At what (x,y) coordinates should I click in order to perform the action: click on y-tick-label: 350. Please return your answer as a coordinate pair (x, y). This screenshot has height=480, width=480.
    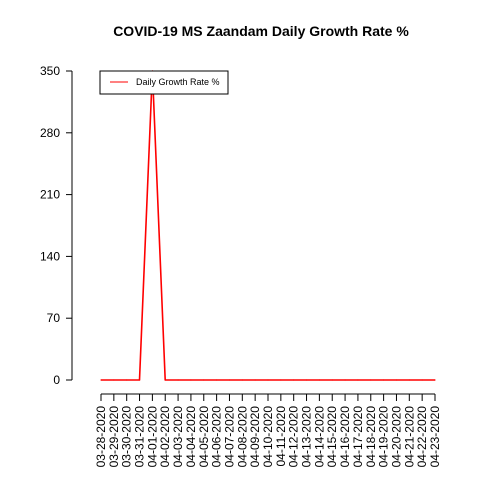
    Looking at the image, I should click on (50, 71).